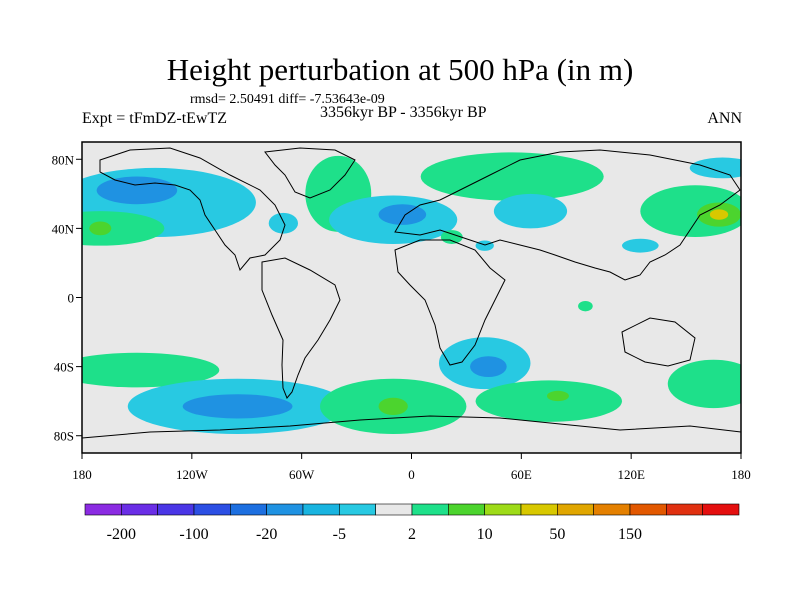 This screenshot has height=600, width=800. I want to click on y-tick-label: 80S, so click(64, 436).